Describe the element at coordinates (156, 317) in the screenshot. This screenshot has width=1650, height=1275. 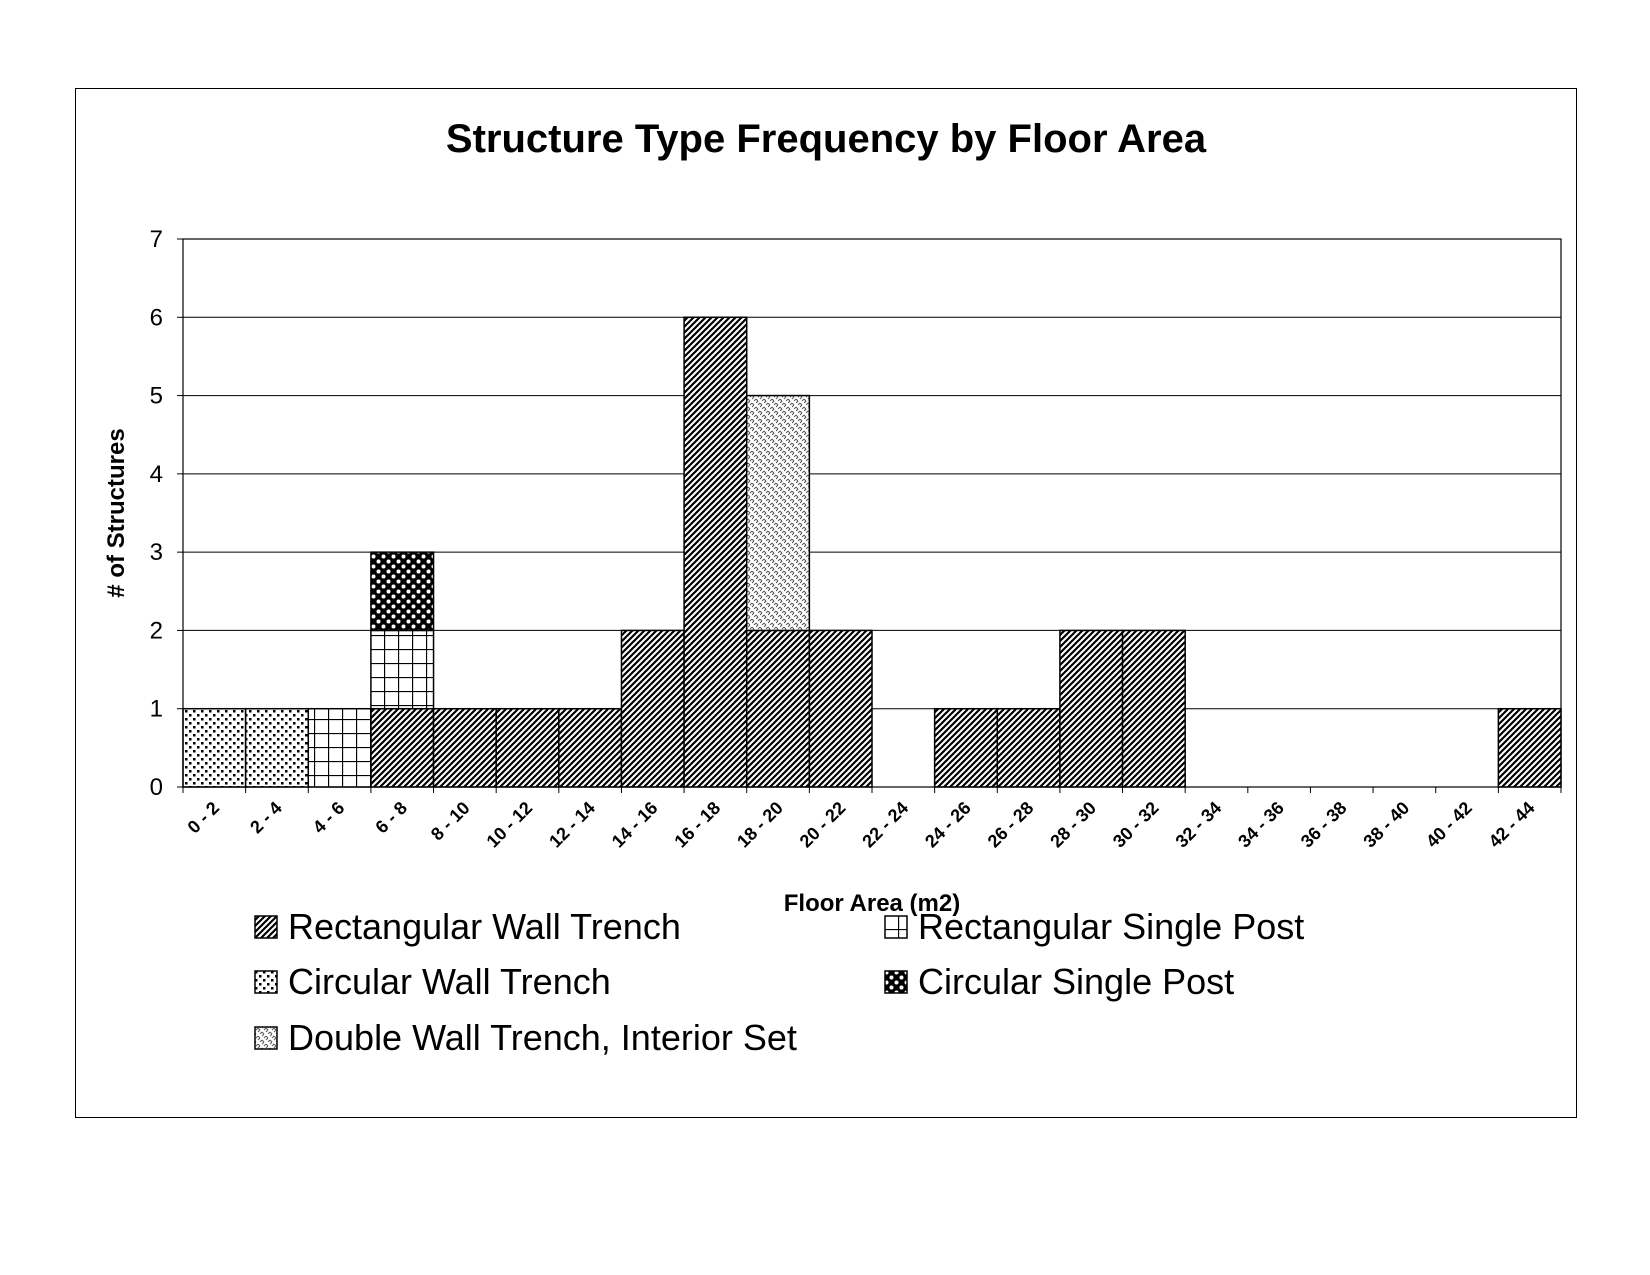
I see `y-tick-label: 6` at that location.